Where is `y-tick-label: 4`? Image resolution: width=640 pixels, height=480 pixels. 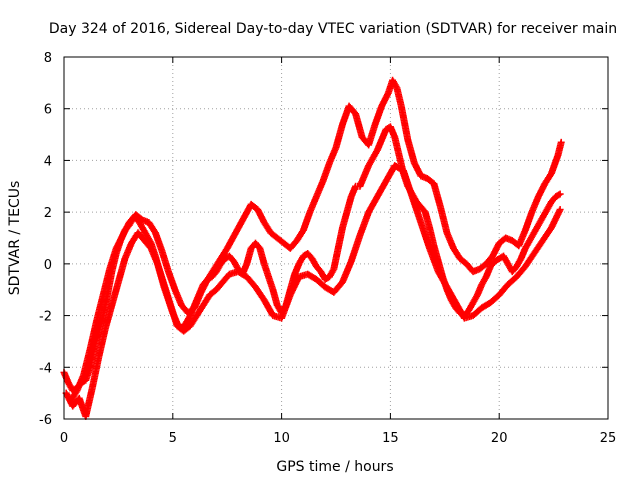 y-tick-label: 4 is located at coordinates (48, 161).